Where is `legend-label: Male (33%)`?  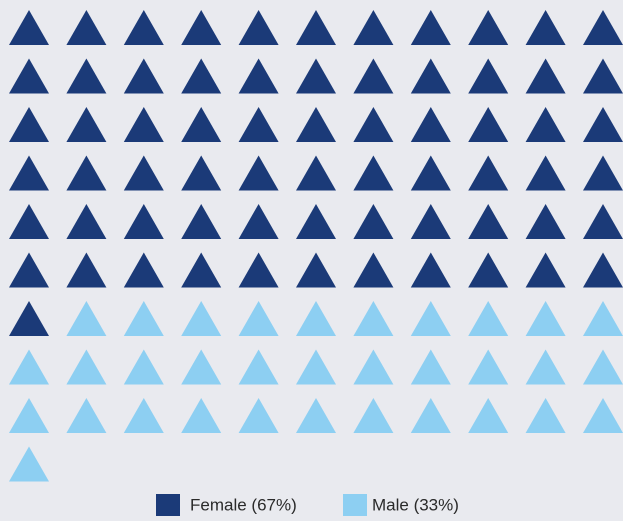
legend-label: Male (33%) is located at coordinates (415, 504).